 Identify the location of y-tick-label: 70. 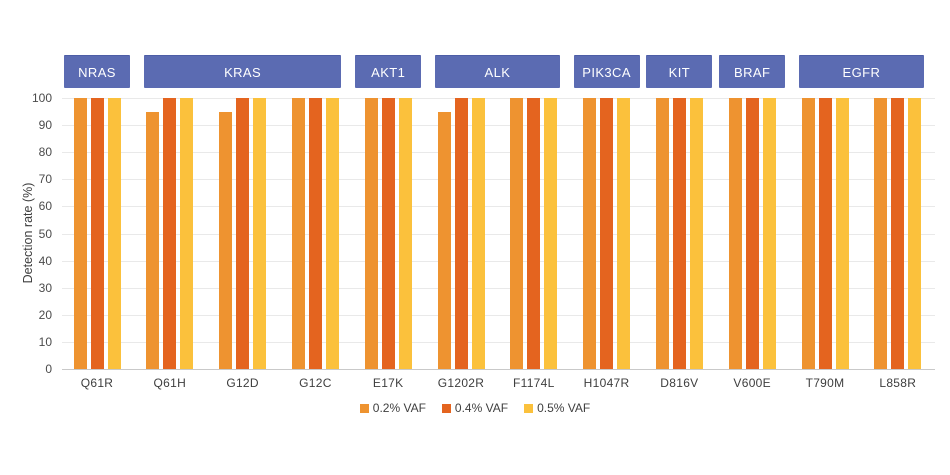
(45, 179).